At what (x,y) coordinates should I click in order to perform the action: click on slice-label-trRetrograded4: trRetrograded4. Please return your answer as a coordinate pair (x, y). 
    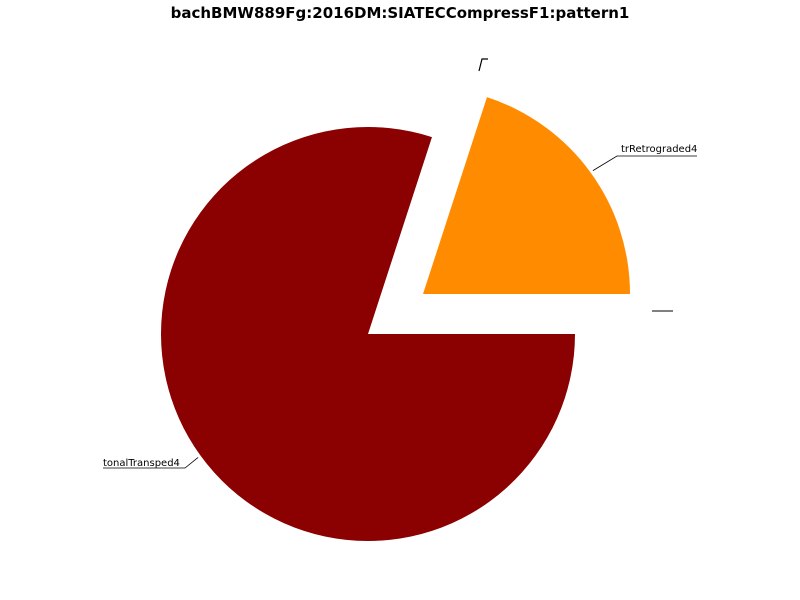
    Looking at the image, I should click on (659, 149).